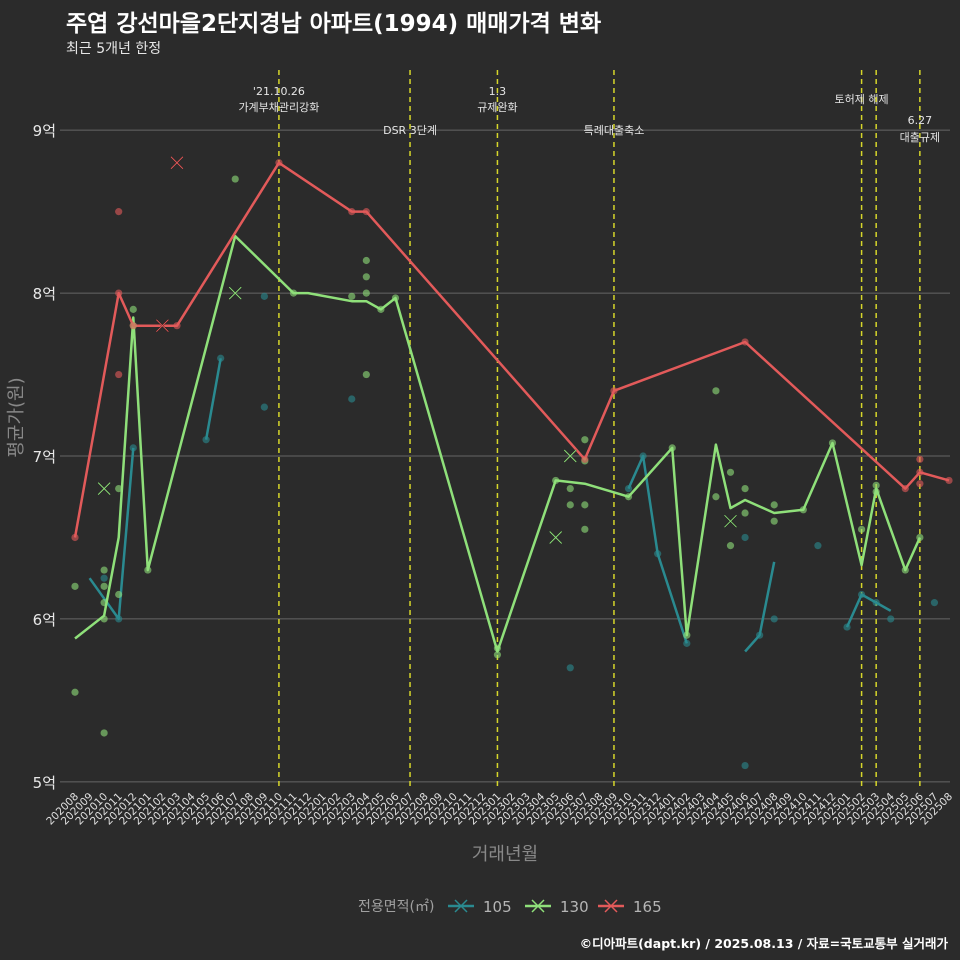 Image resolution: width=960 pixels, height=960 pixels. What do you see at coordinates (497, 107) in the screenshot?
I see `event-label: 규제완화` at bounding box center [497, 107].